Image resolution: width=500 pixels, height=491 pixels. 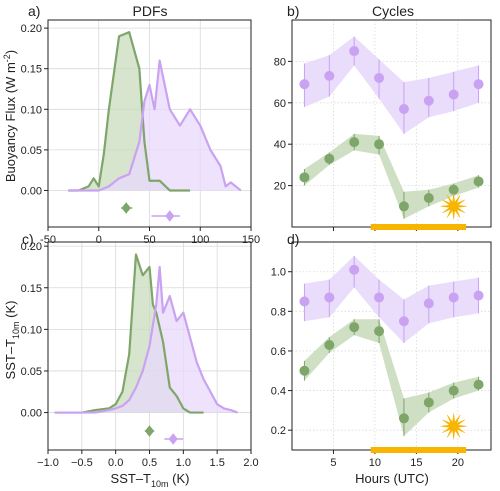 I want to click on panel-d-xtick-label-0: 5, so click(x=333, y=463).